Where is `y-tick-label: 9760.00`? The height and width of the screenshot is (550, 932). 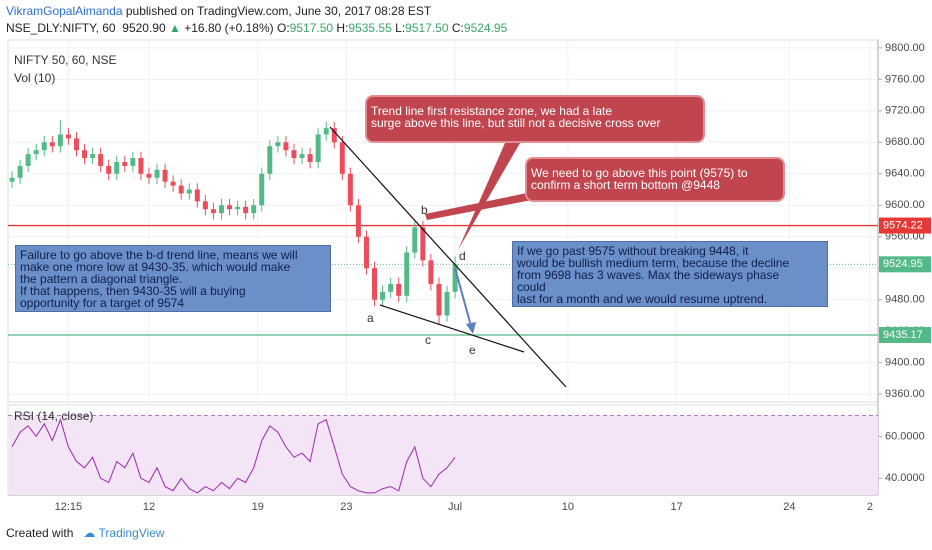
y-tick-label: 9760.00 is located at coordinates (905, 79).